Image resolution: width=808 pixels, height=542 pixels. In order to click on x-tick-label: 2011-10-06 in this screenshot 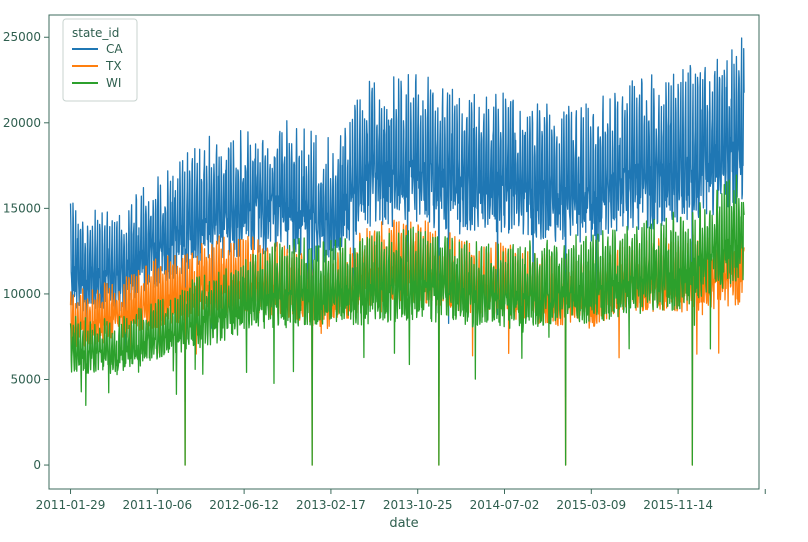, I will do `click(157, 505)`.